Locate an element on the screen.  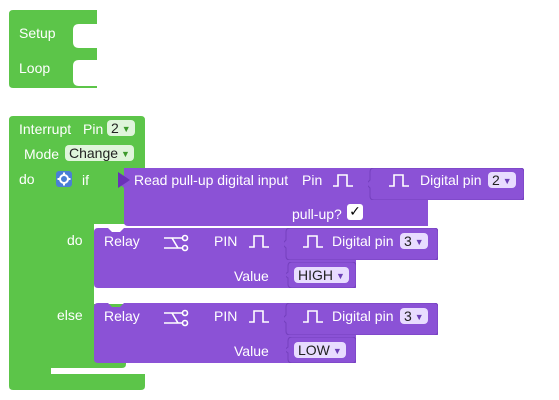
read-pullup-label: pull-up? is located at coordinates (317, 214).